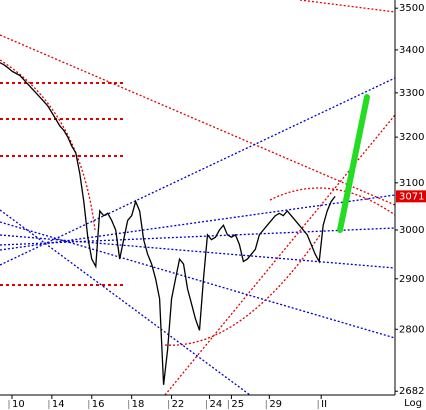 Image resolution: width=426 pixels, height=410 pixels. What do you see at coordinates (411, 230) in the screenshot?
I see `y-tick-label: 3000` at bounding box center [411, 230].